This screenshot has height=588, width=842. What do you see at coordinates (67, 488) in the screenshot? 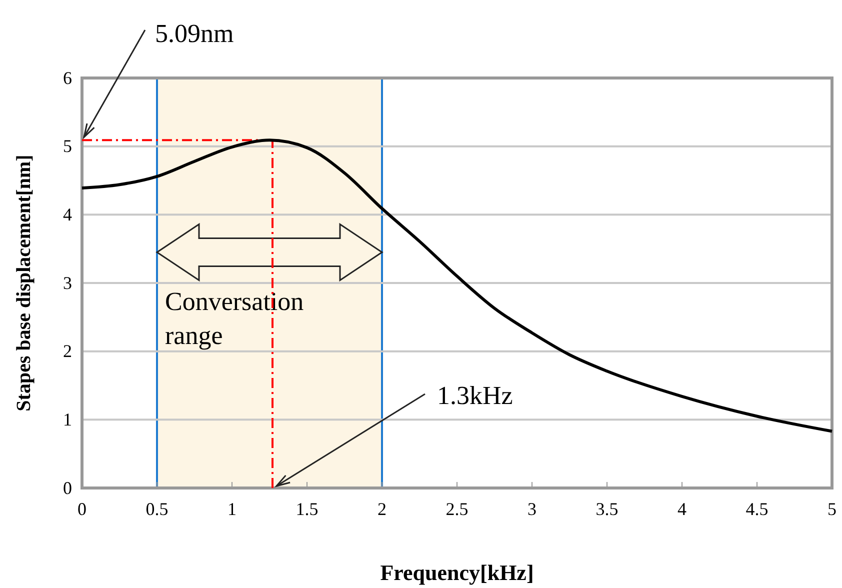
I see `y-tick-label: 0` at bounding box center [67, 488].